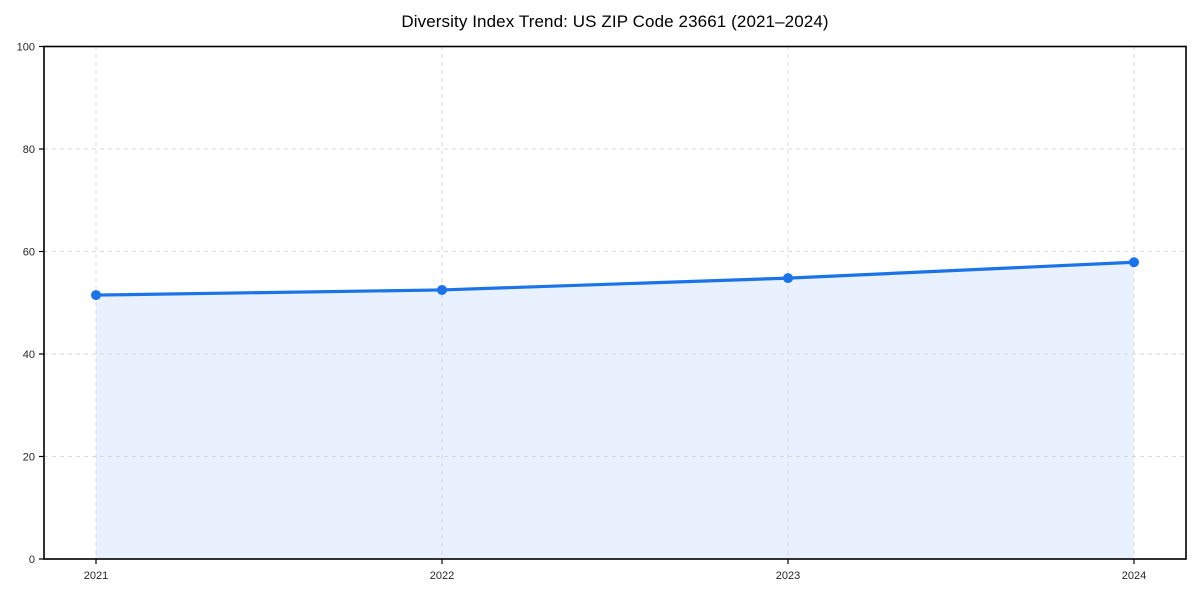 The height and width of the screenshot is (600, 1200). What do you see at coordinates (29, 355) in the screenshot?
I see `y-tick-label: 40` at bounding box center [29, 355].